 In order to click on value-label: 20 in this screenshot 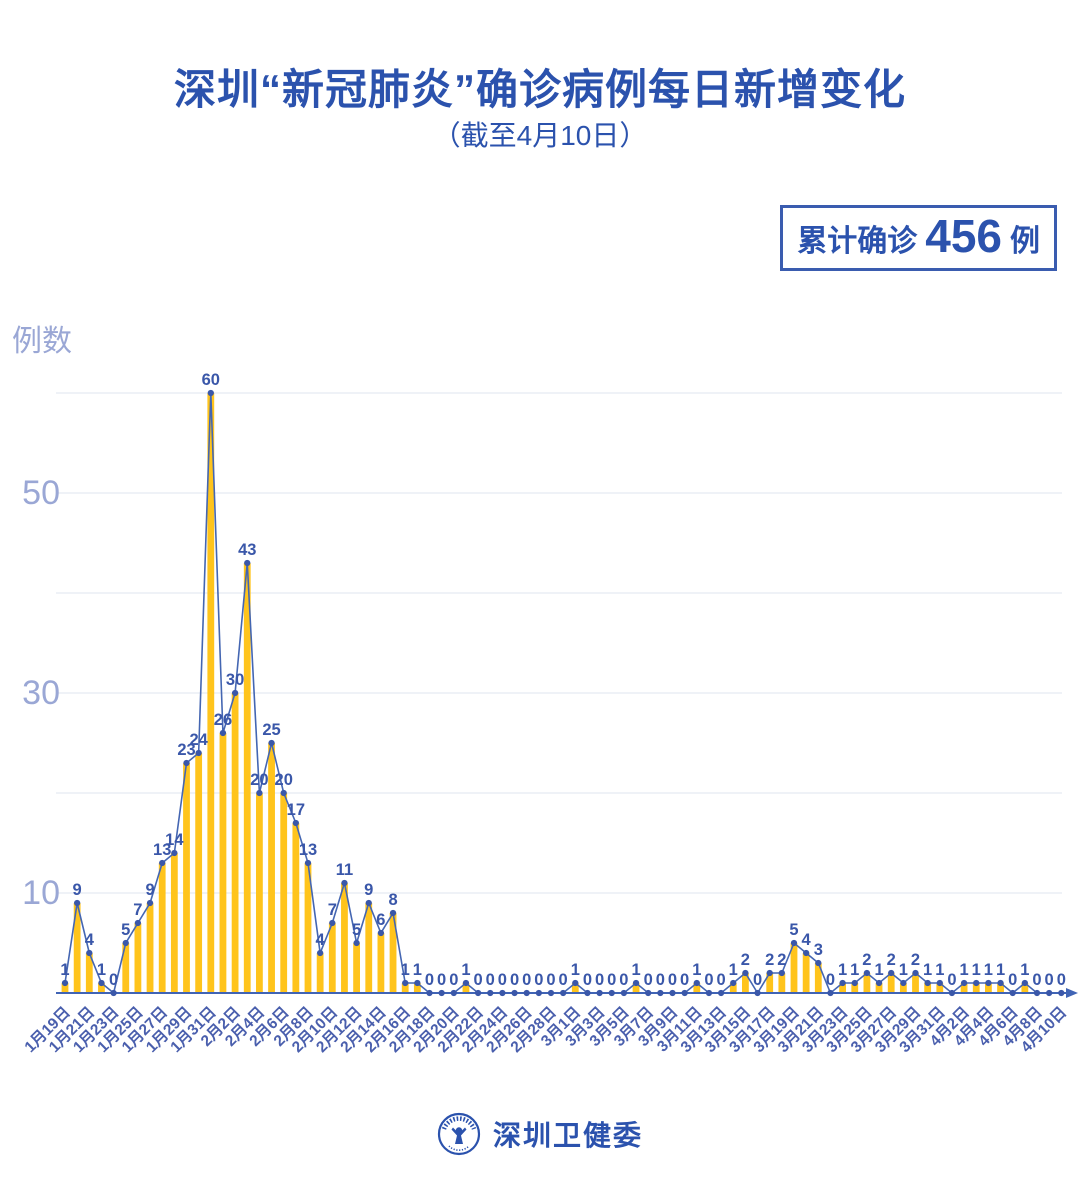, I will do `click(259, 780)`.